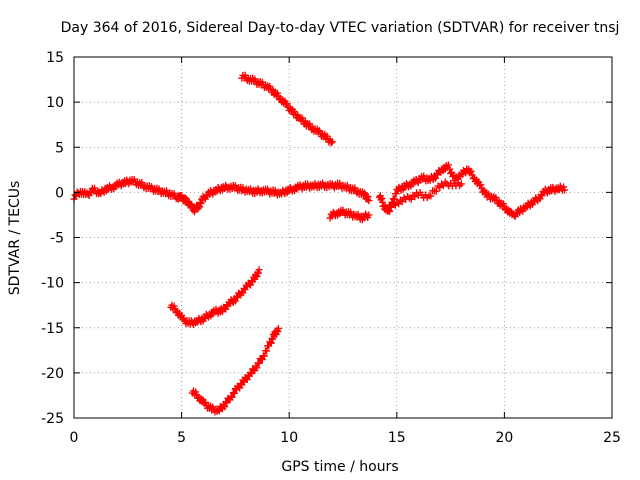  What do you see at coordinates (52, 284) in the screenshot?
I see `y-tick-label: -10` at bounding box center [52, 284].